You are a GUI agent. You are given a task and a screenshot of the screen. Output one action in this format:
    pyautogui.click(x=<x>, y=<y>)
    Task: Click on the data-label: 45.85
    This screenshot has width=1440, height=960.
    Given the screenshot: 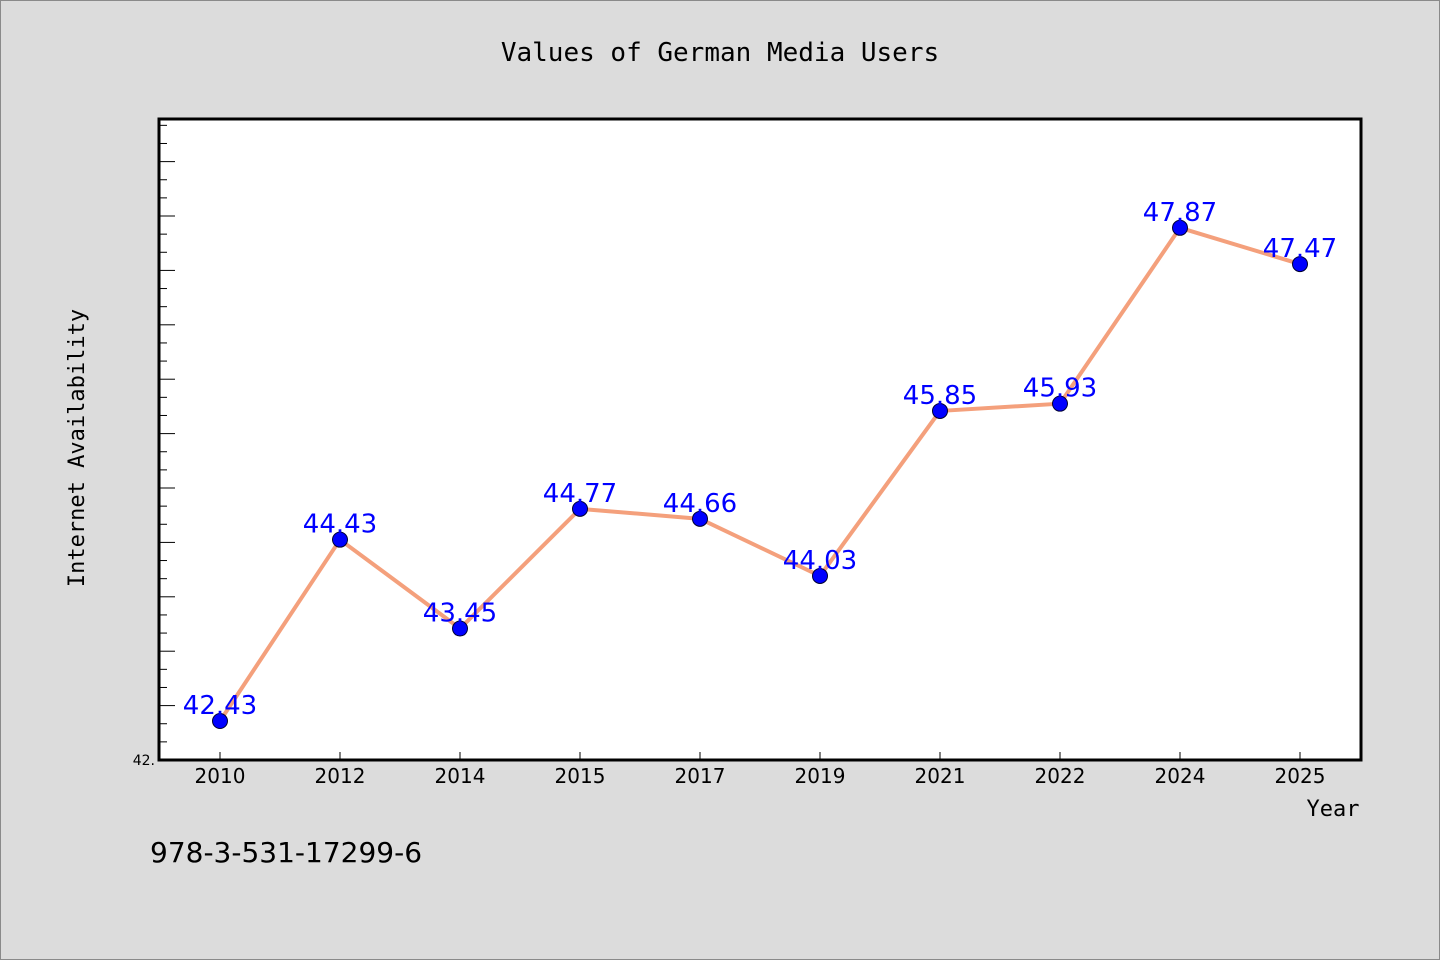 What is the action you would take?
    pyautogui.click(x=940, y=396)
    